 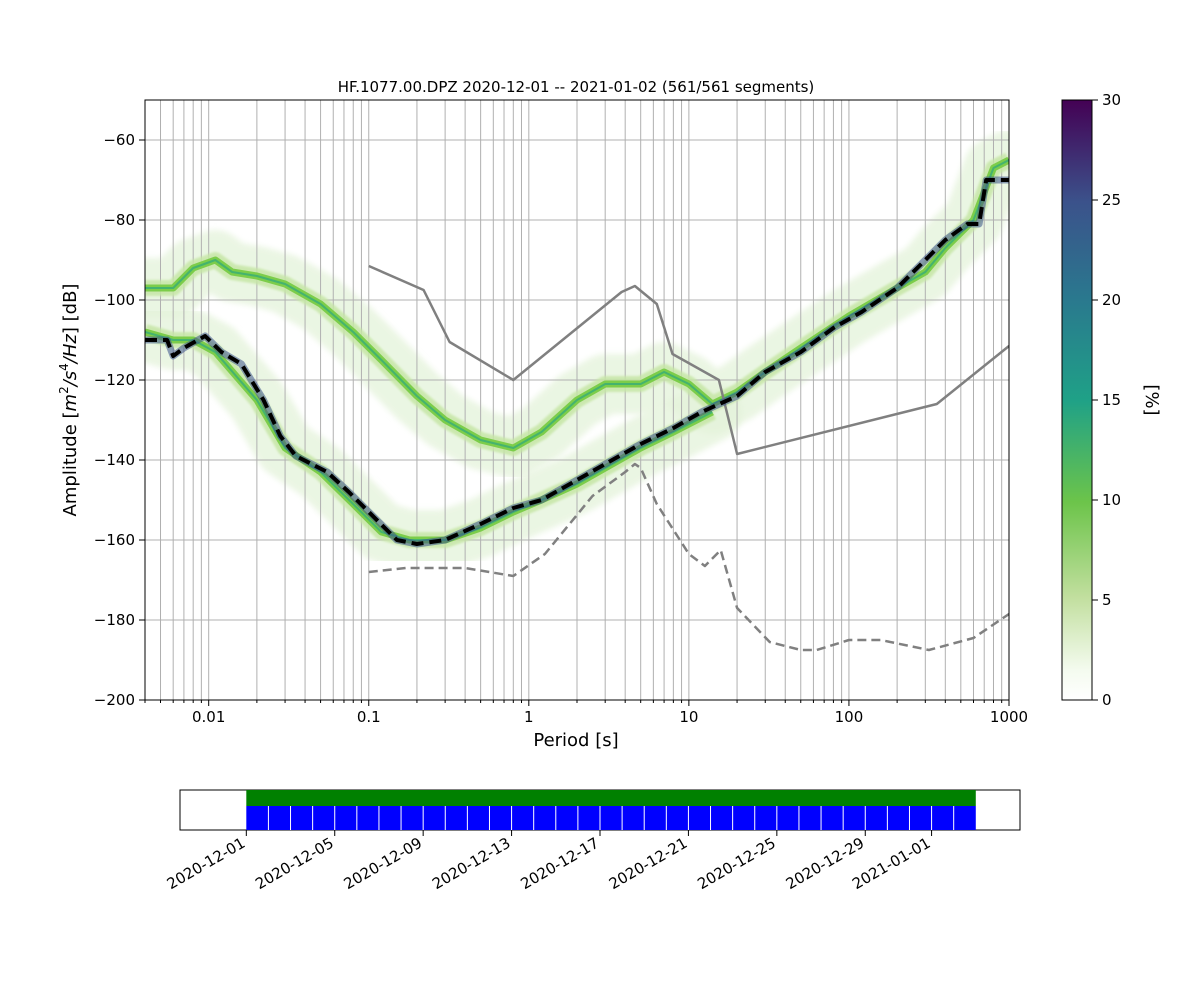 What do you see at coordinates (1077, 400) in the screenshot?
I see `colorbar-gradient` at bounding box center [1077, 400].